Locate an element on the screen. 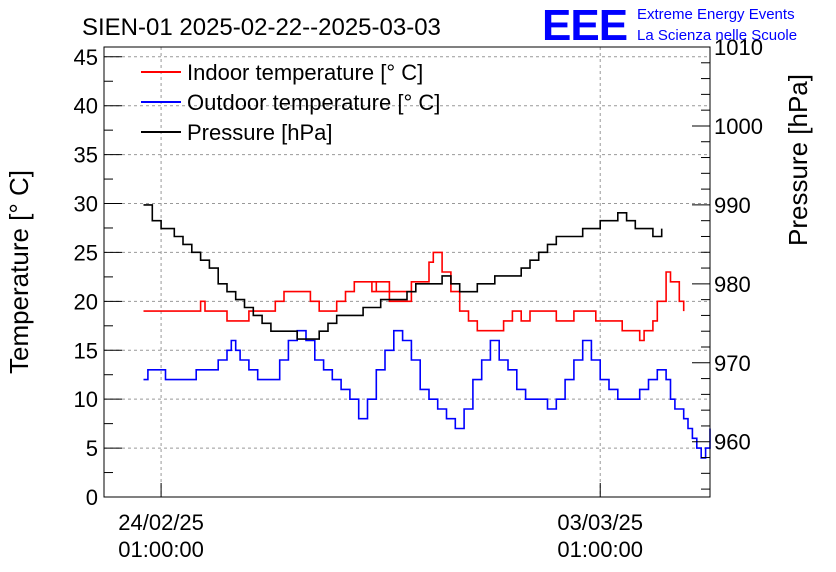 This screenshot has height=572, width=836. legend-label-indoor: Indoor temperature [° C] is located at coordinates (305, 72).